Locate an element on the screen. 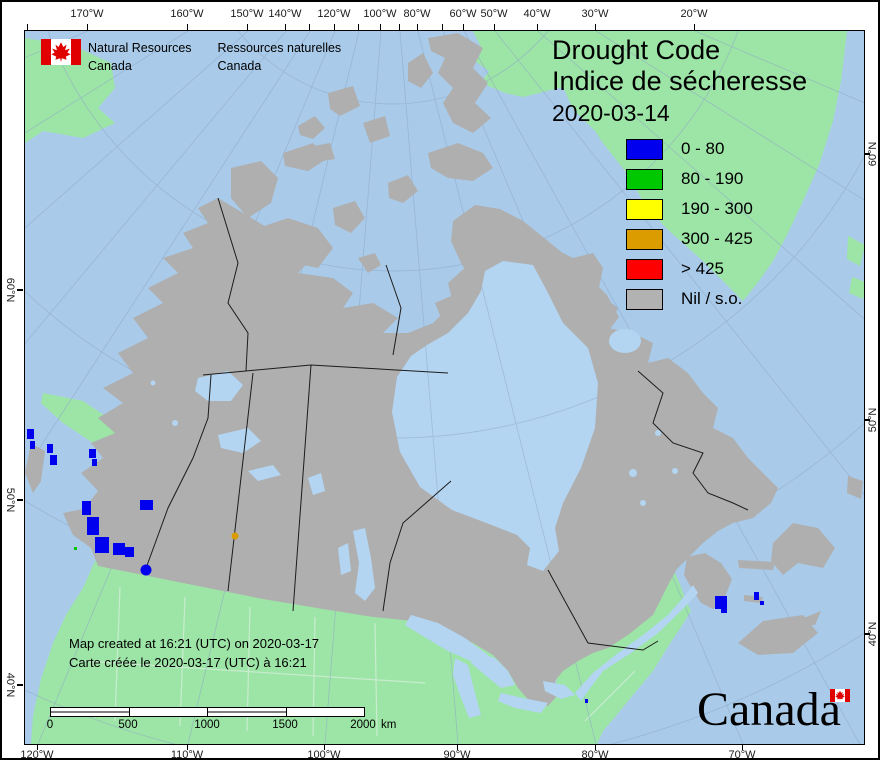 Image resolution: width=880 pixels, height=760 pixels. axel-heiberg-island is located at coordinates (420, 70).